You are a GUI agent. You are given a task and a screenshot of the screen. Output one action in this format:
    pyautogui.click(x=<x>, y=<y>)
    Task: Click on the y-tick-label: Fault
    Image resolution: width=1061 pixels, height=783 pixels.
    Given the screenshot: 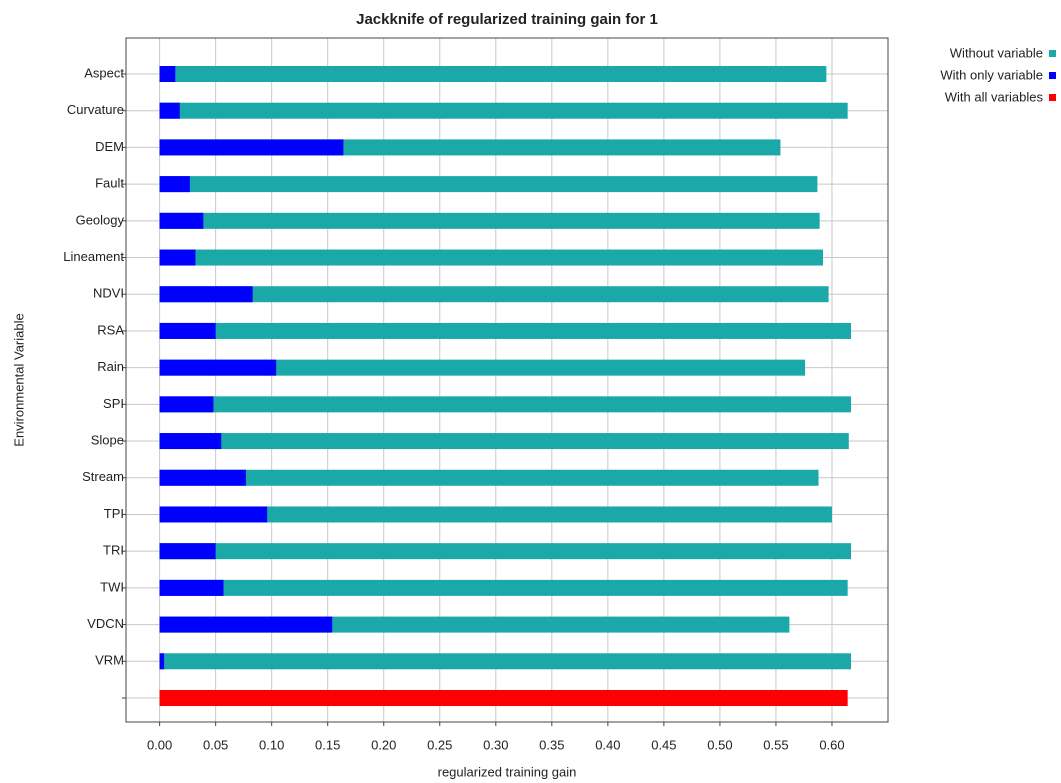 What is the action you would take?
    pyautogui.click(x=109, y=183)
    